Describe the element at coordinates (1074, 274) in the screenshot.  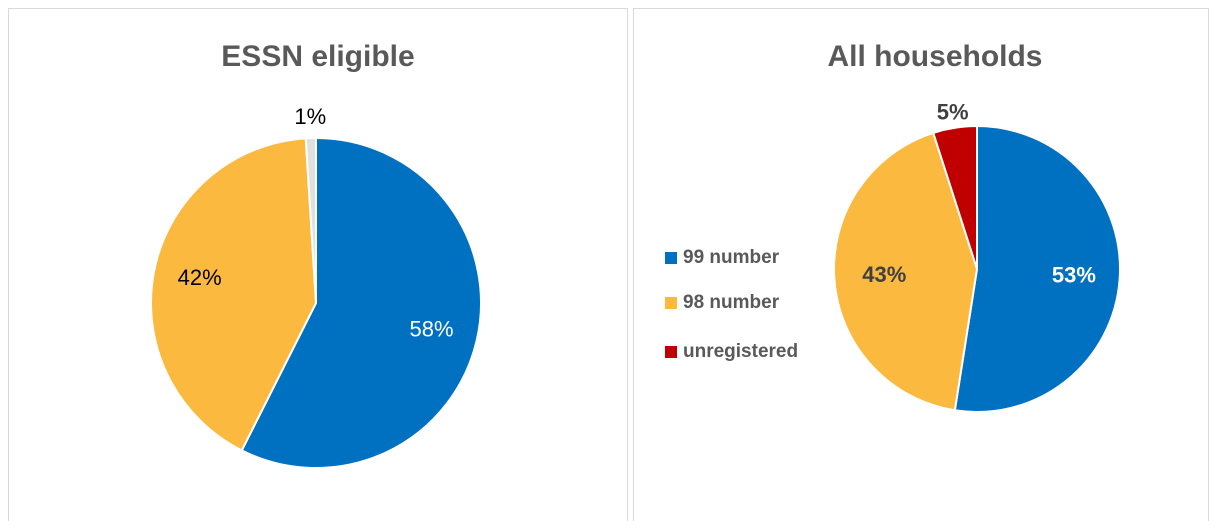
I see `data-label: 53%` at that location.